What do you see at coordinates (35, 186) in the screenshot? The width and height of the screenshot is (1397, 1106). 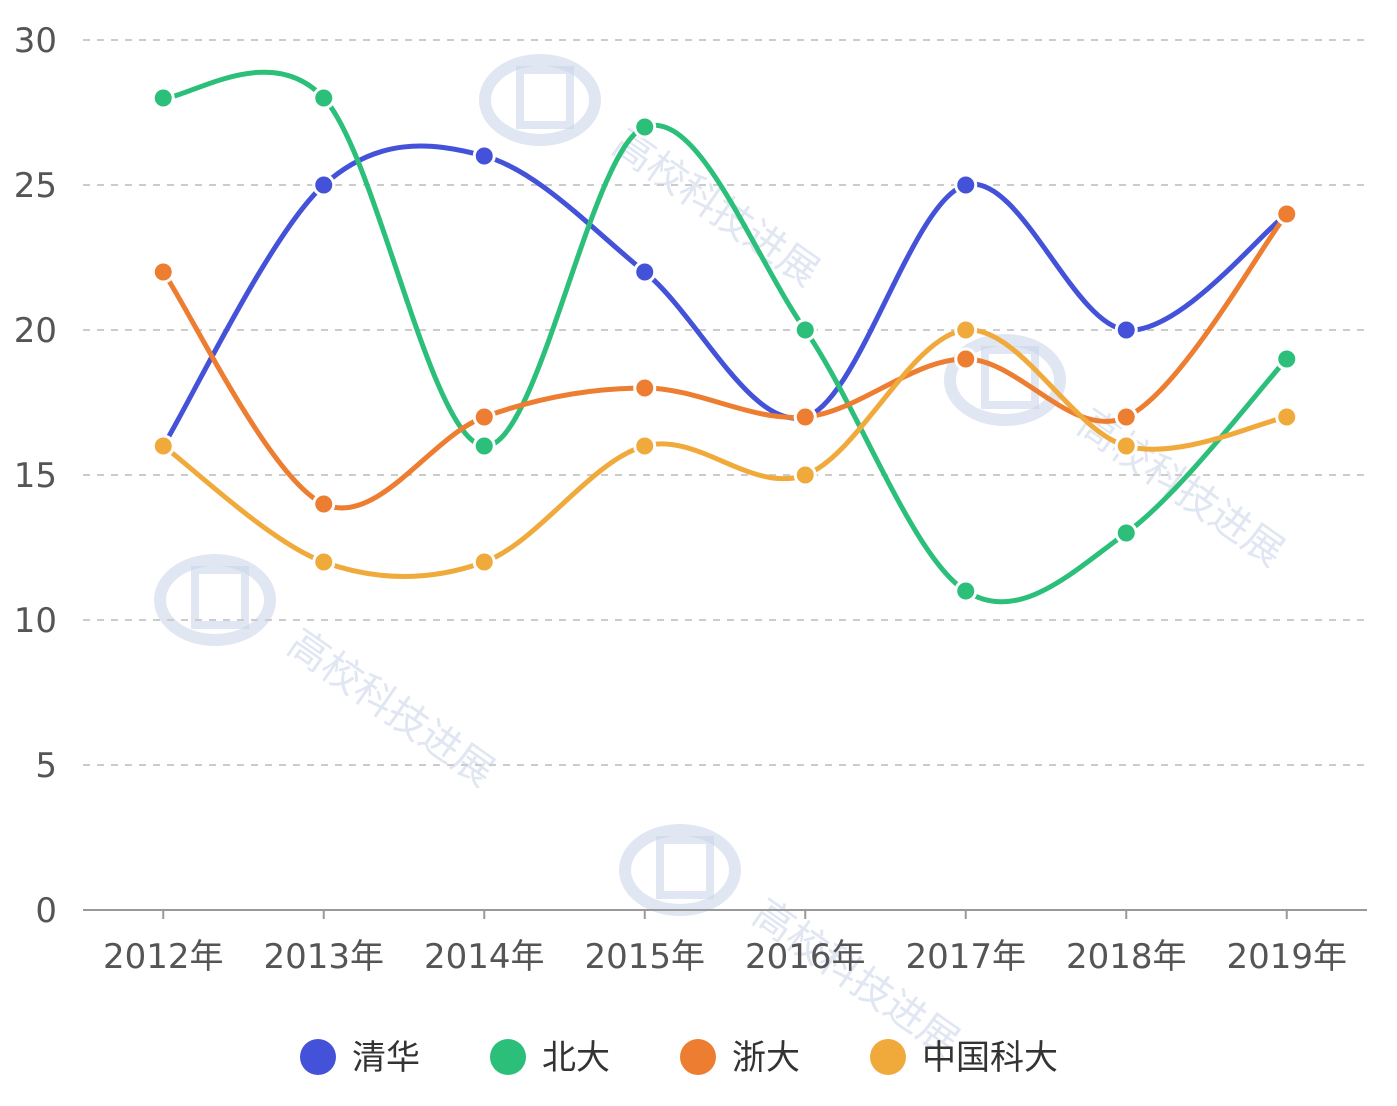 I see `y-tick-label: 25` at bounding box center [35, 186].